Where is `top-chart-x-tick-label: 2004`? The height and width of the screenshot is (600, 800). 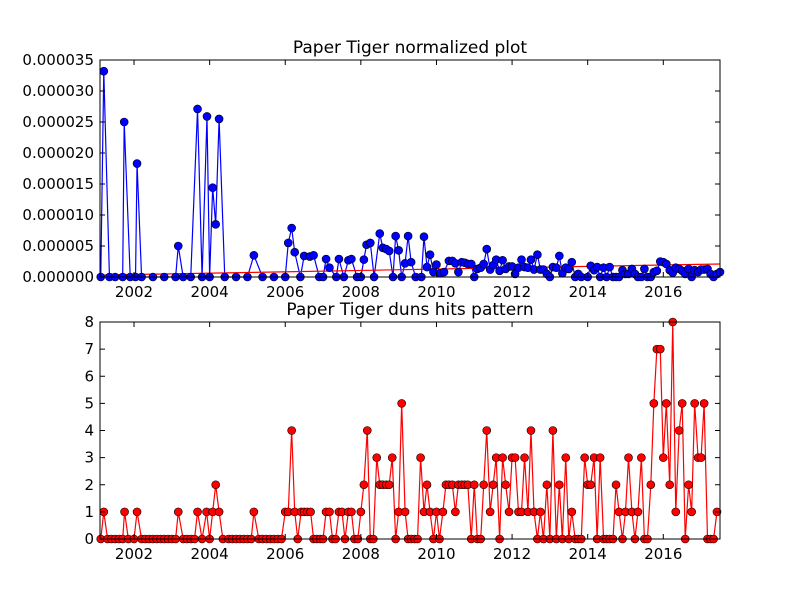 top-chart-x-tick-label: 2004 is located at coordinates (210, 292).